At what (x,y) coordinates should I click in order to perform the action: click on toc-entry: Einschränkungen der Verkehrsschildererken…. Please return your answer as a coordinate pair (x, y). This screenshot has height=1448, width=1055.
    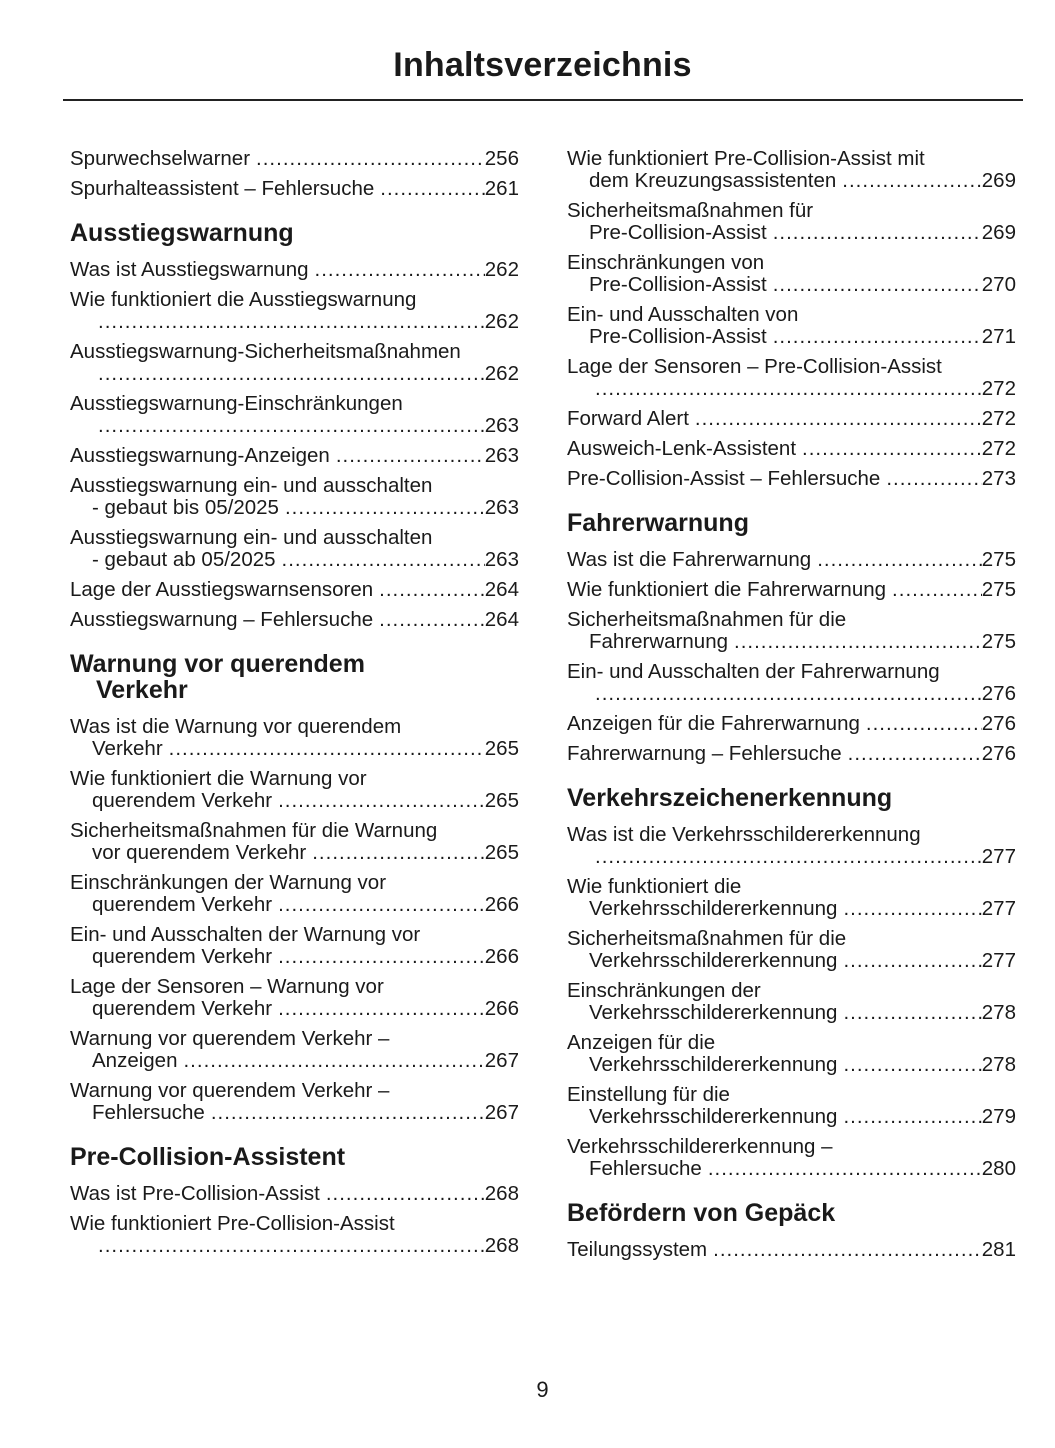
    Looking at the image, I should click on (791, 1002).